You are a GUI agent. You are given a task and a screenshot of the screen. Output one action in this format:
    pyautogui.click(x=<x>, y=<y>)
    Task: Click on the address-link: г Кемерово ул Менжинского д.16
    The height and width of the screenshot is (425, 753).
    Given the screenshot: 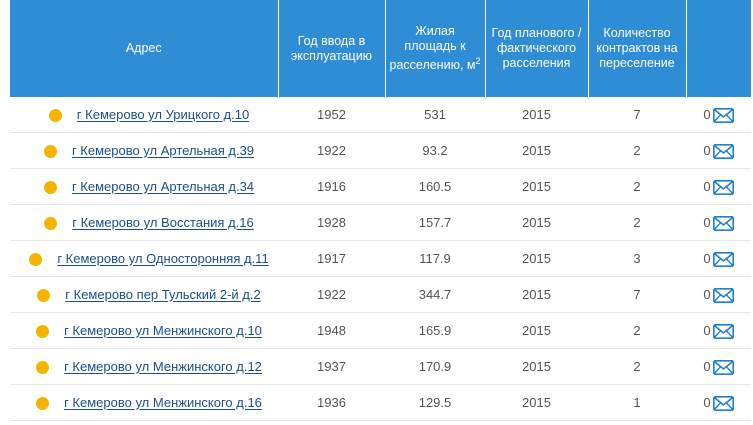 What is the action you would take?
    pyautogui.click(x=163, y=403)
    